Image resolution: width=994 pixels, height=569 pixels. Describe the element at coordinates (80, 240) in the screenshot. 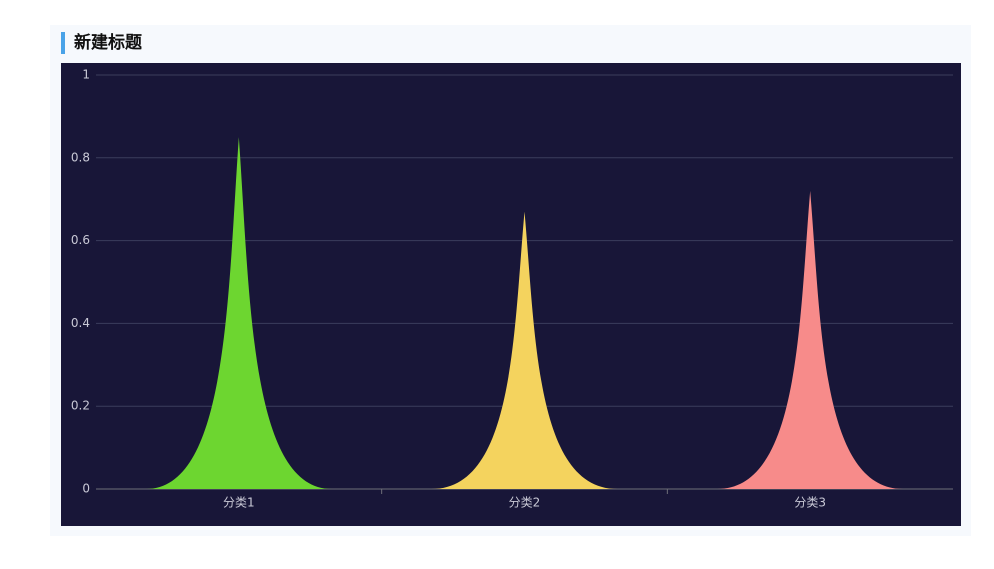

I see `y-tick-label: 0.6` at that location.